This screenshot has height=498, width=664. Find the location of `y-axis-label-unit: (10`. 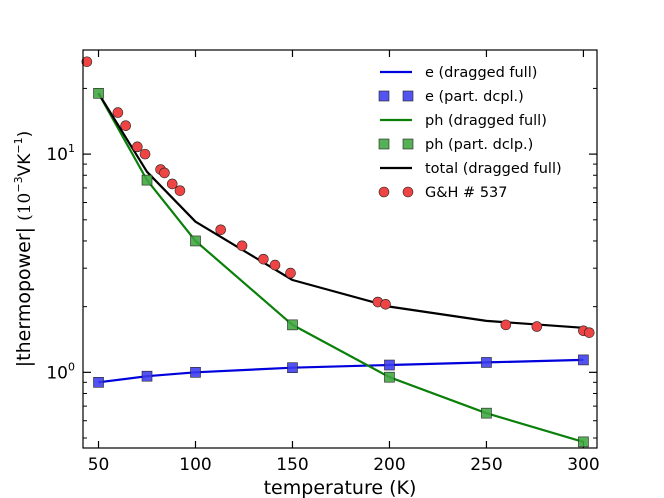

y-axis-label-unit: (10 is located at coordinates (25, 207).